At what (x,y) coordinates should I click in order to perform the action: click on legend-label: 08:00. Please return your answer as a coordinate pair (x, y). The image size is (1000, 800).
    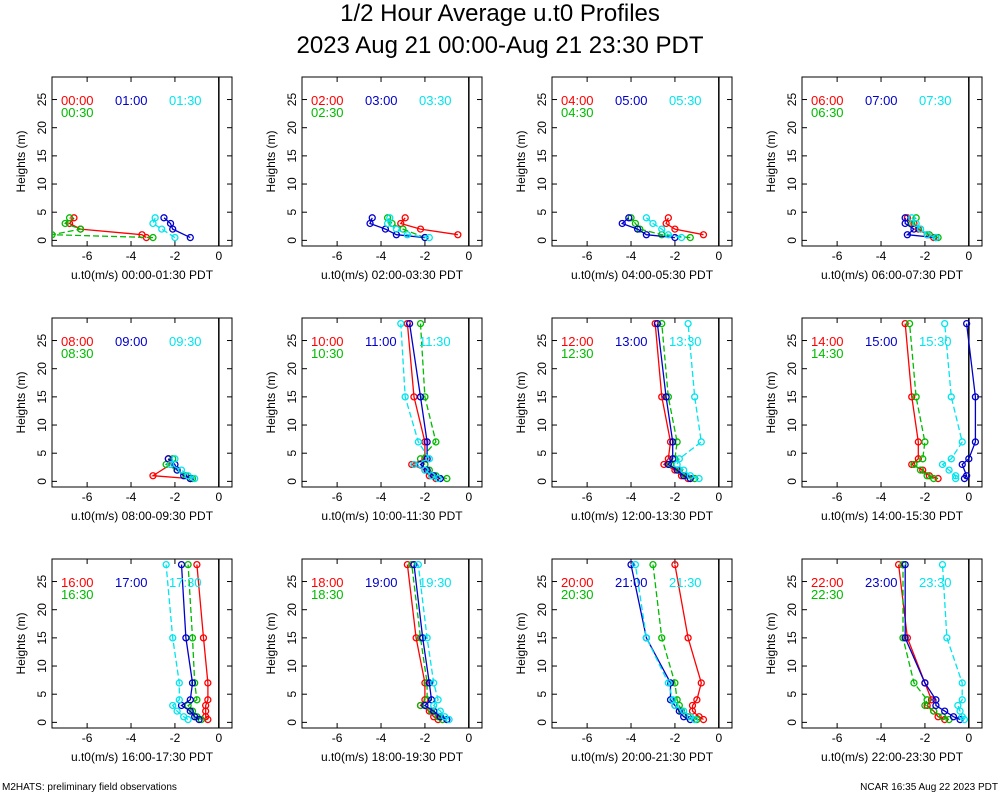
    Looking at the image, I should click on (77, 341).